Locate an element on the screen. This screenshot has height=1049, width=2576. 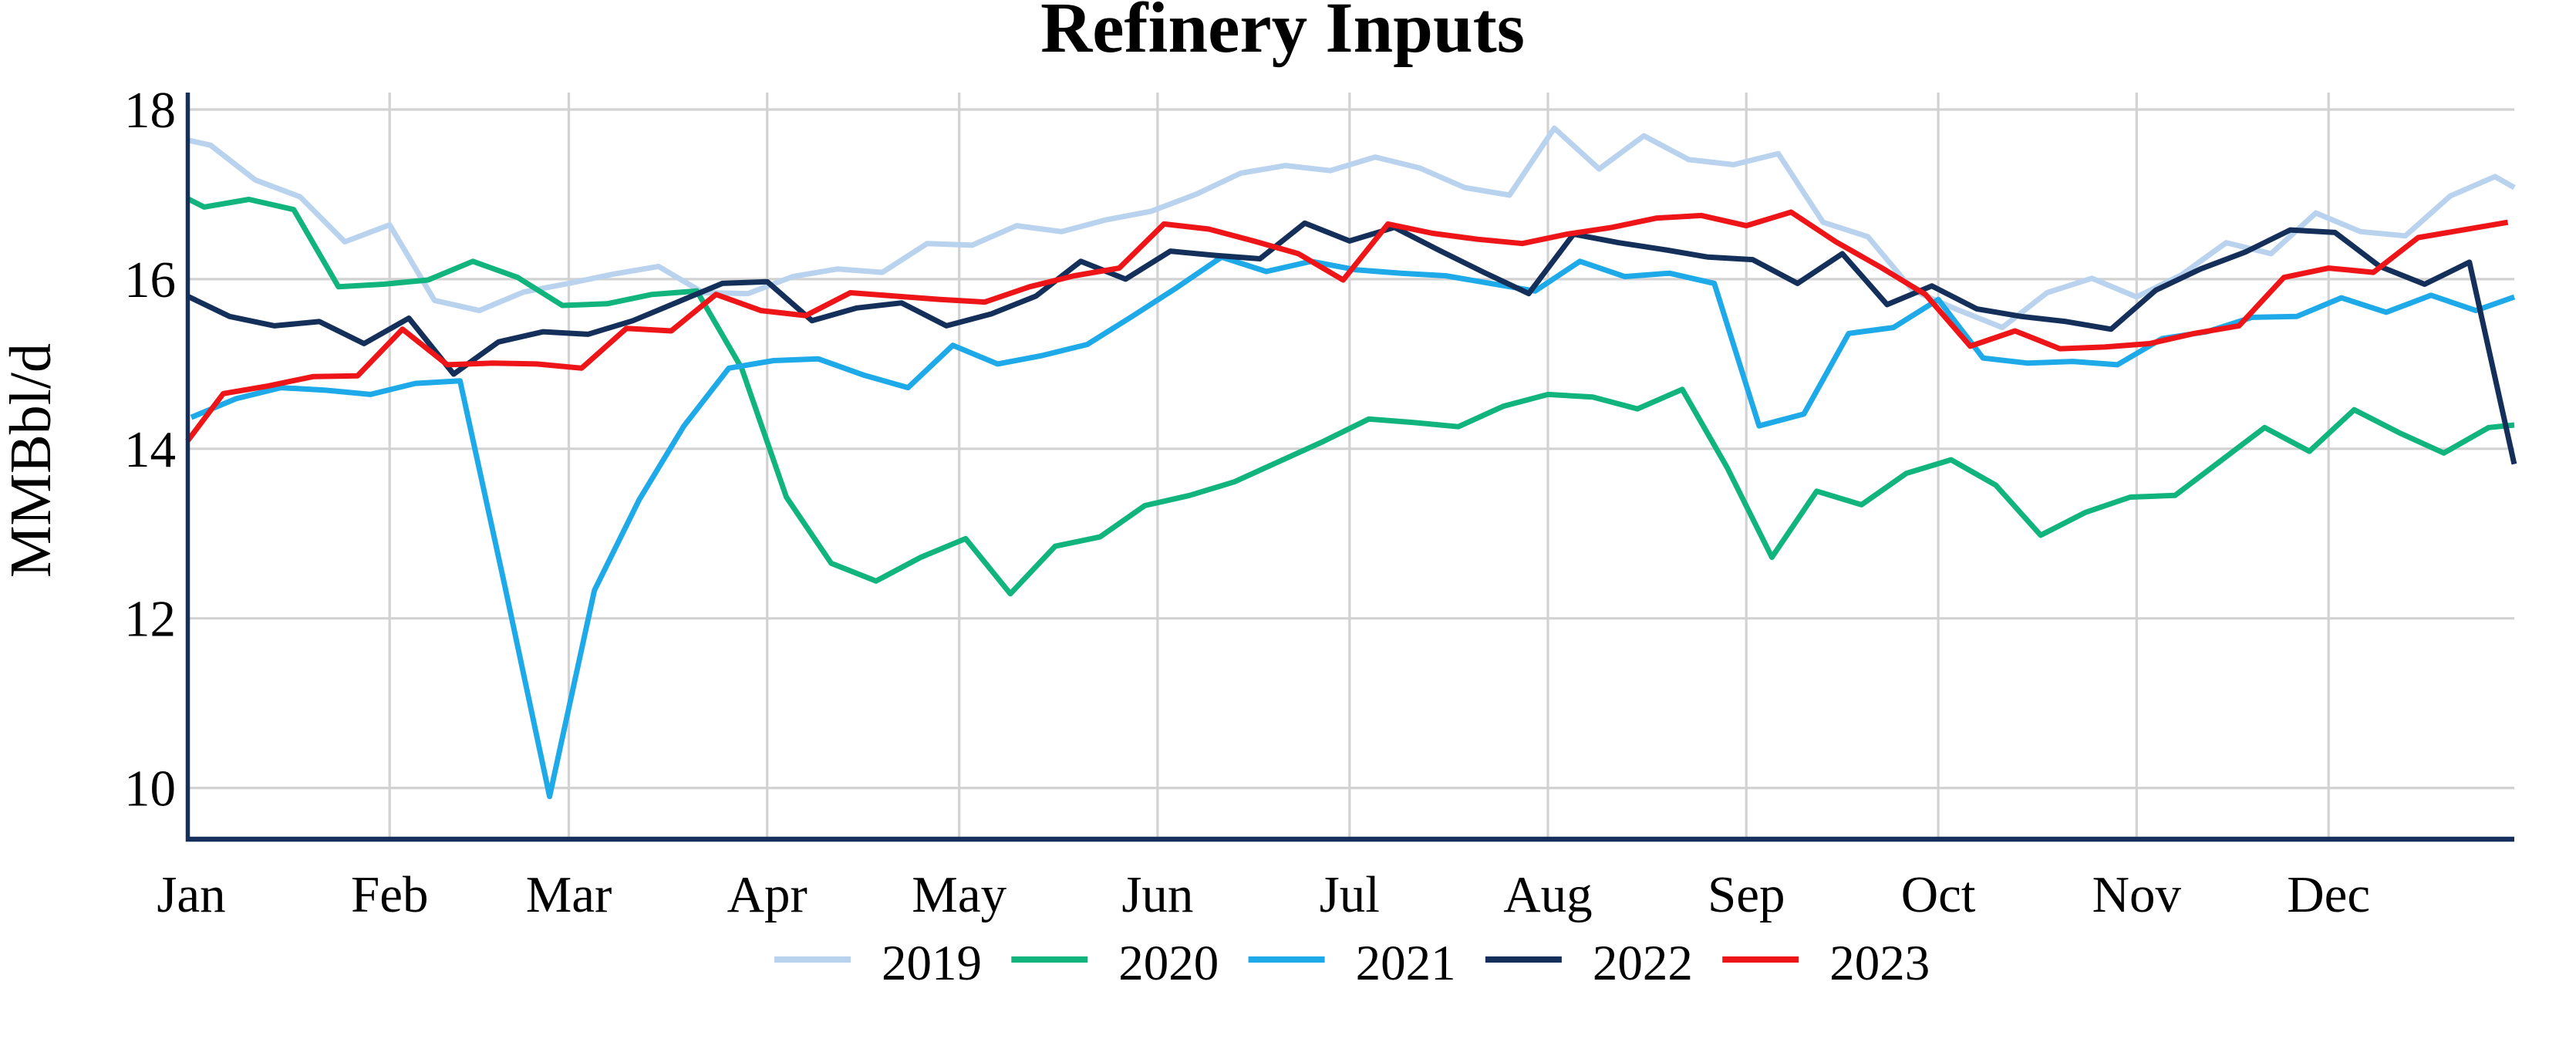
svg-text: Aug is located at coordinates (1547, 895).